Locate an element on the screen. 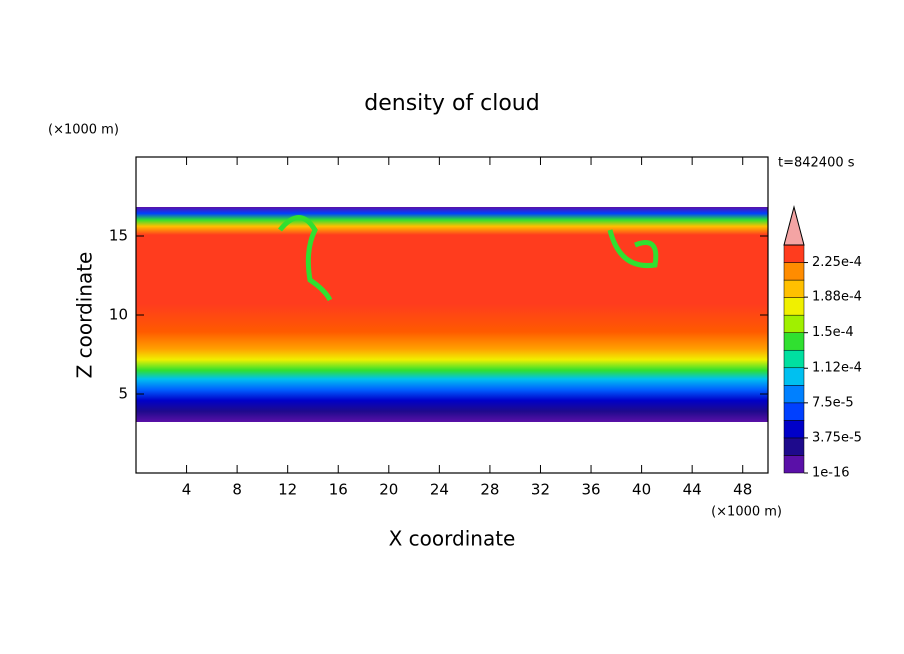  chart-title: density of cloud is located at coordinates (451, 103).